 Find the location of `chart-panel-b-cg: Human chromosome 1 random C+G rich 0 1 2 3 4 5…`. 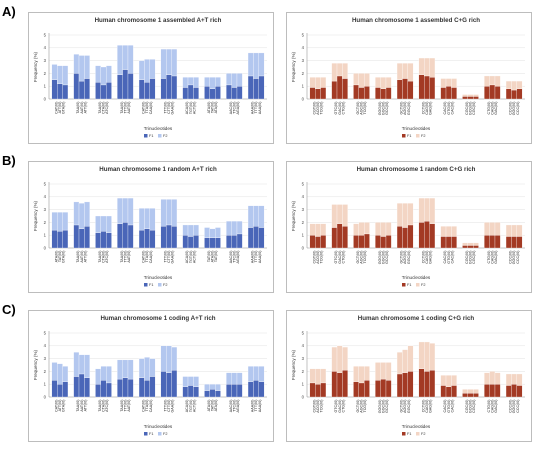

chart-panel-b-cg: Human chromosome 1 random C+G rich 0 1 2 3 4 5… is located at coordinates (409, 227).